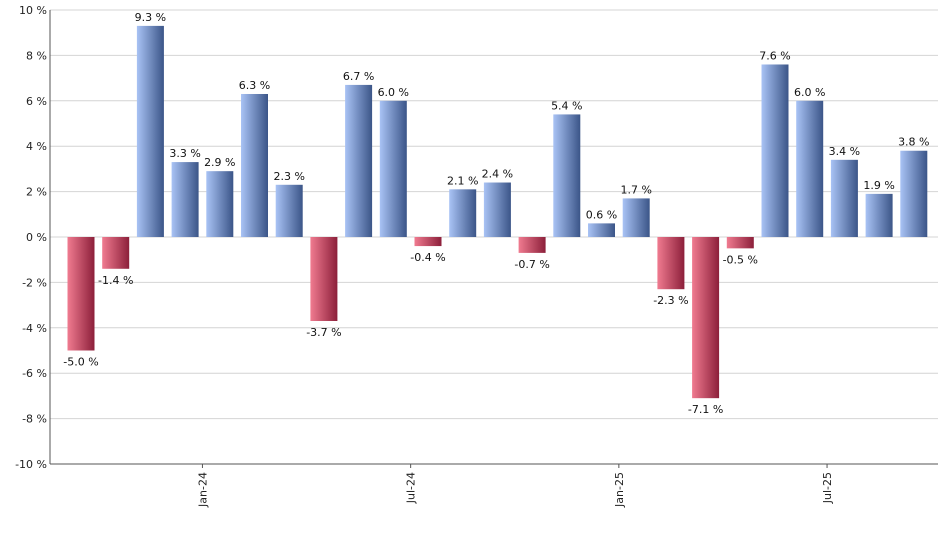  I want to click on y-tick-label: -2 %, so click(34, 282).